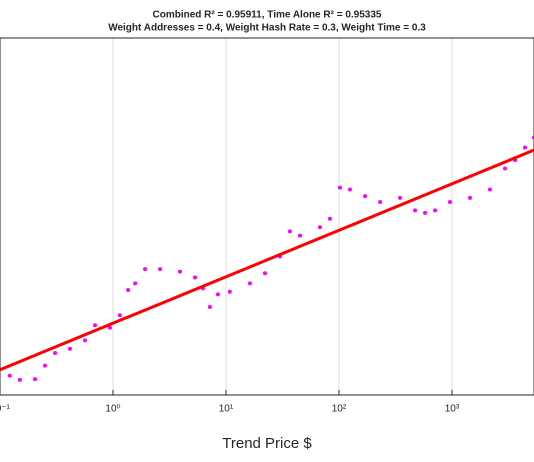 This screenshot has height=462, width=534. I want to click on x-tick-label: 10³, so click(452, 409).